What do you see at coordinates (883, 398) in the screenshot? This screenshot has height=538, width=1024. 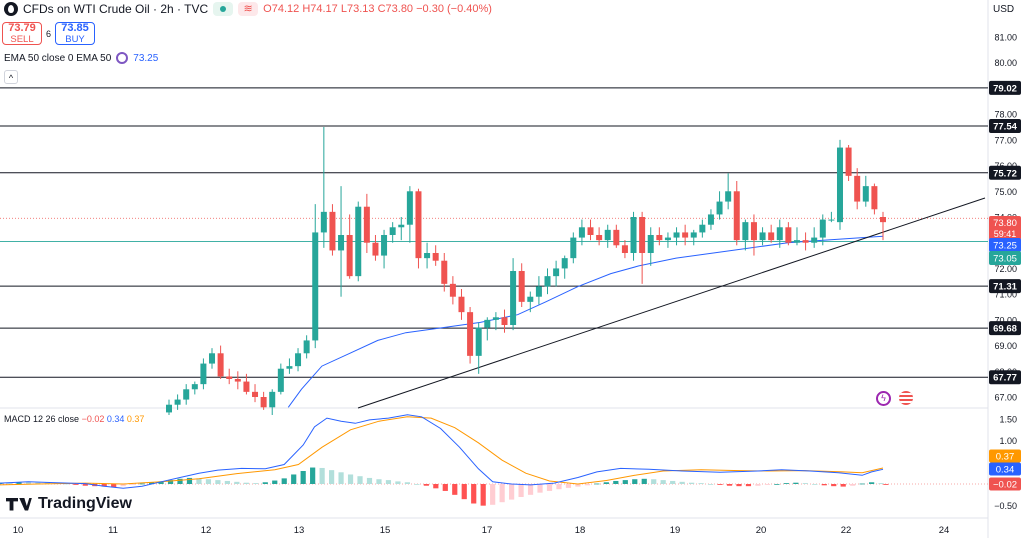 I see `flash-event-icon: ϟ` at bounding box center [883, 398].